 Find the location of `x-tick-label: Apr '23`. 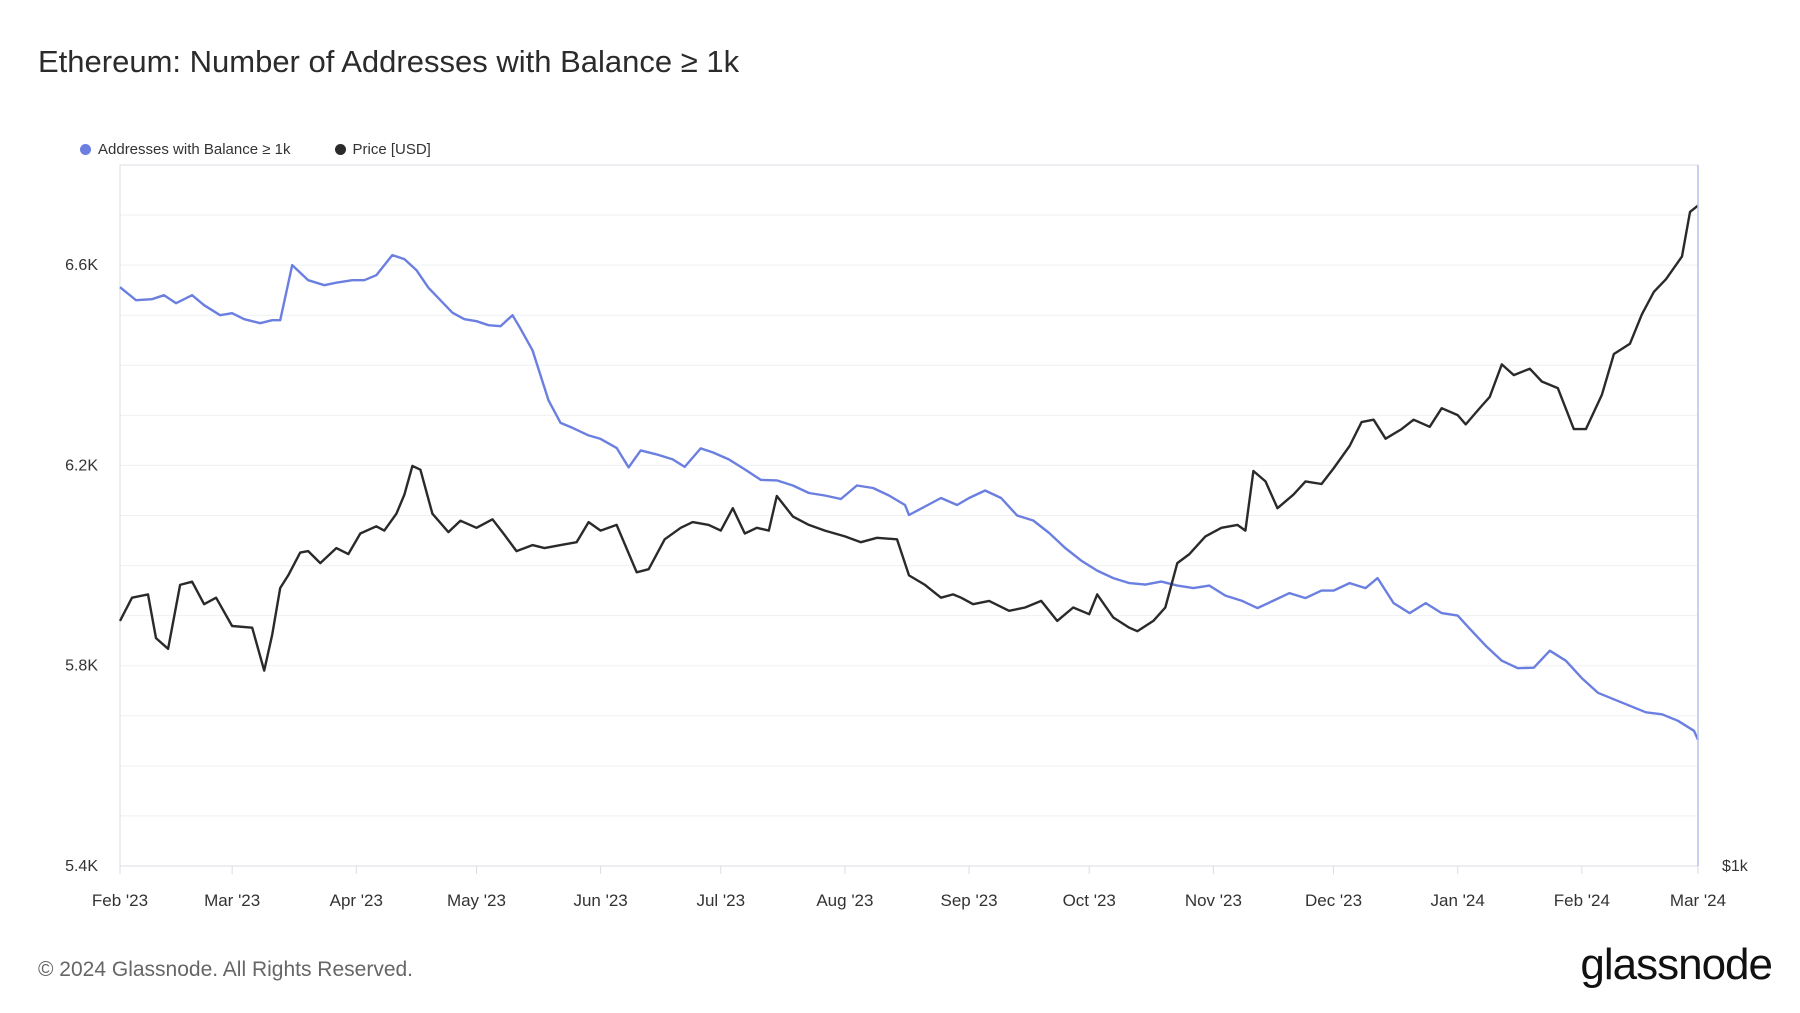

x-tick-label: Apr '23 is located at coordinates (356, 900).